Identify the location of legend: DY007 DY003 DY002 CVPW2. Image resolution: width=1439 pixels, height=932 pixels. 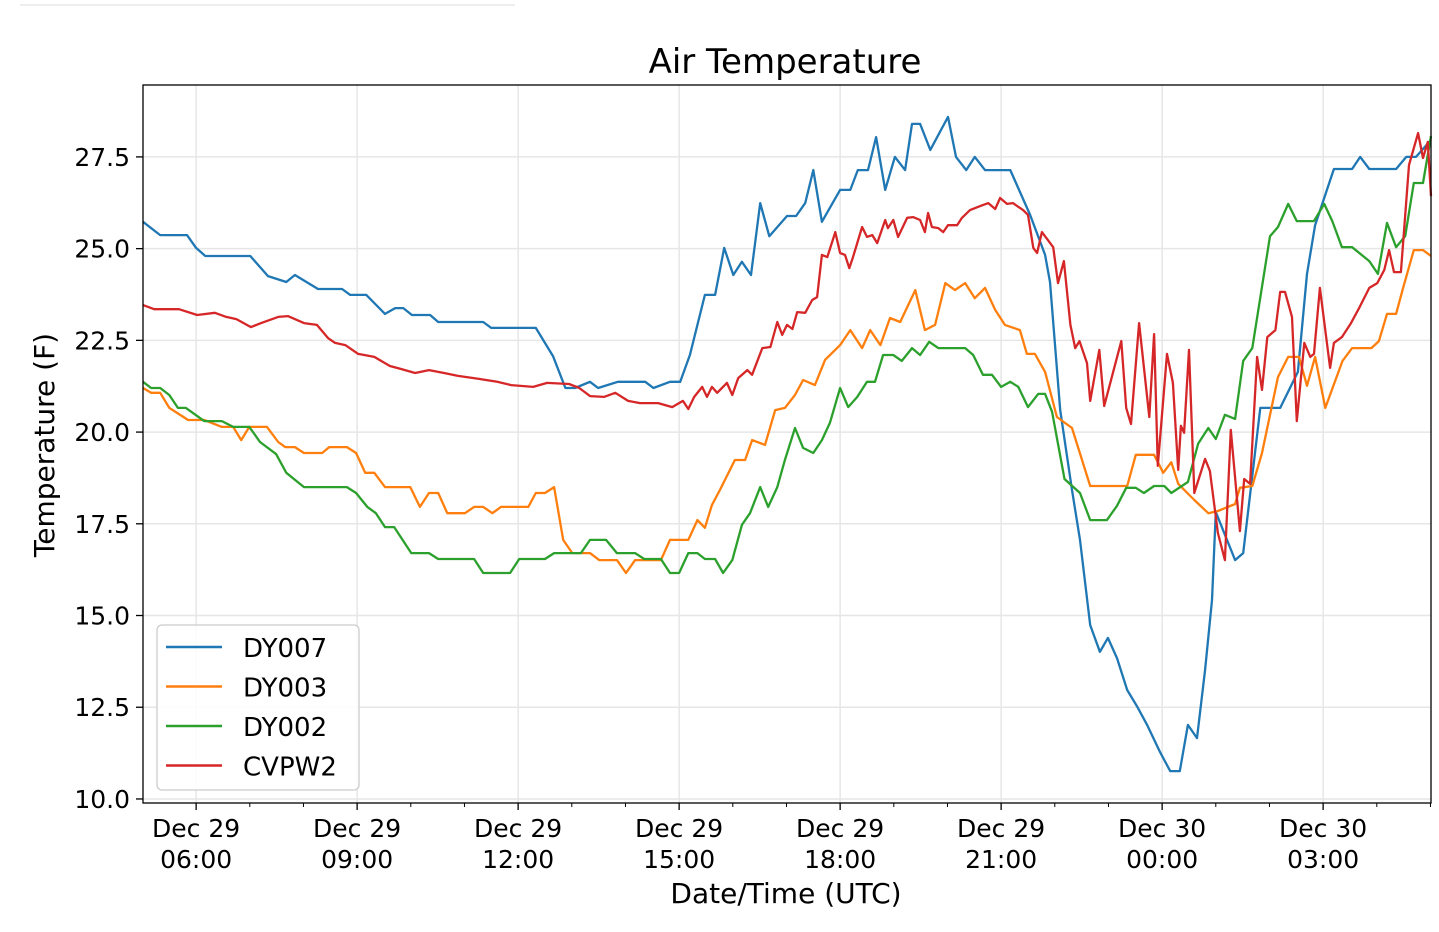
(258, 707).